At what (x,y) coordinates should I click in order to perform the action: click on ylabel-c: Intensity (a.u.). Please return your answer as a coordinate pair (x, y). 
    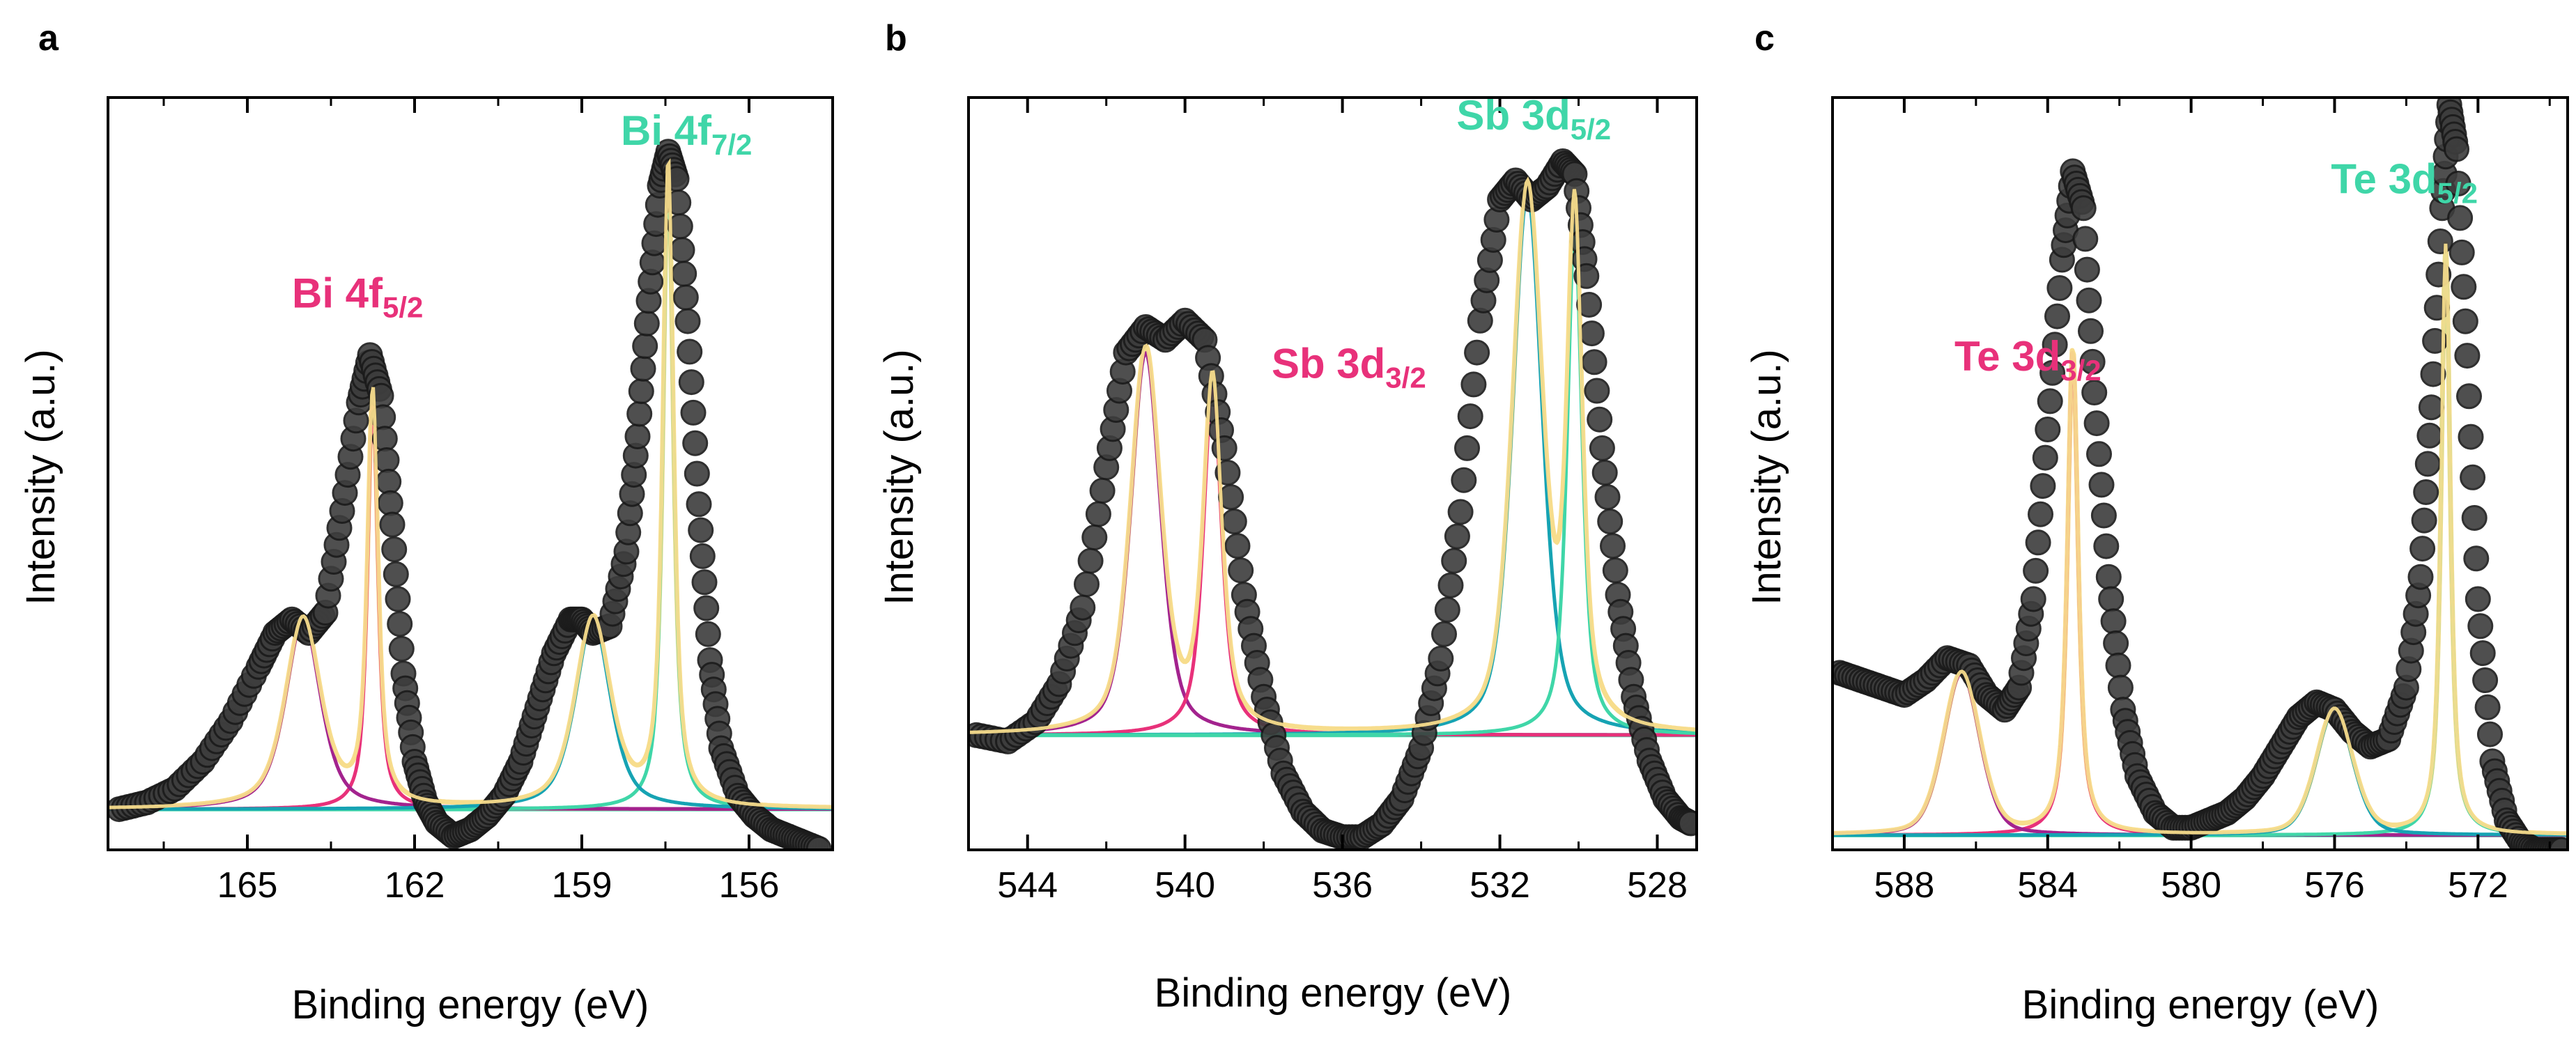
    Looking at the image, I should click on (1766, 477).